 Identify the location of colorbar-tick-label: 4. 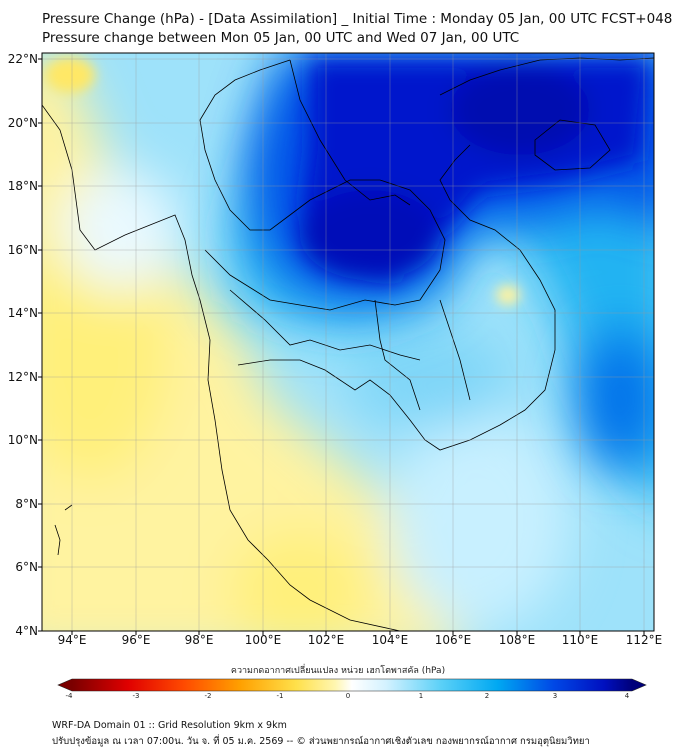
(627, 696).